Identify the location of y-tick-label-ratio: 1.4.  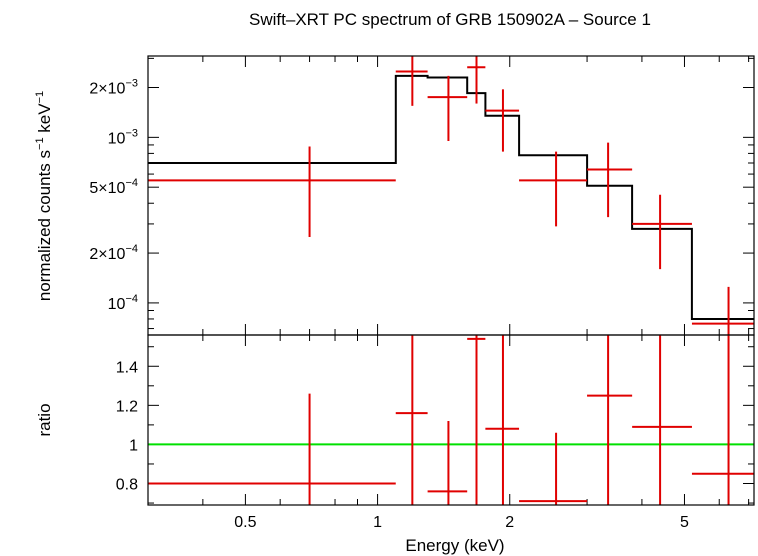
(127, 367).